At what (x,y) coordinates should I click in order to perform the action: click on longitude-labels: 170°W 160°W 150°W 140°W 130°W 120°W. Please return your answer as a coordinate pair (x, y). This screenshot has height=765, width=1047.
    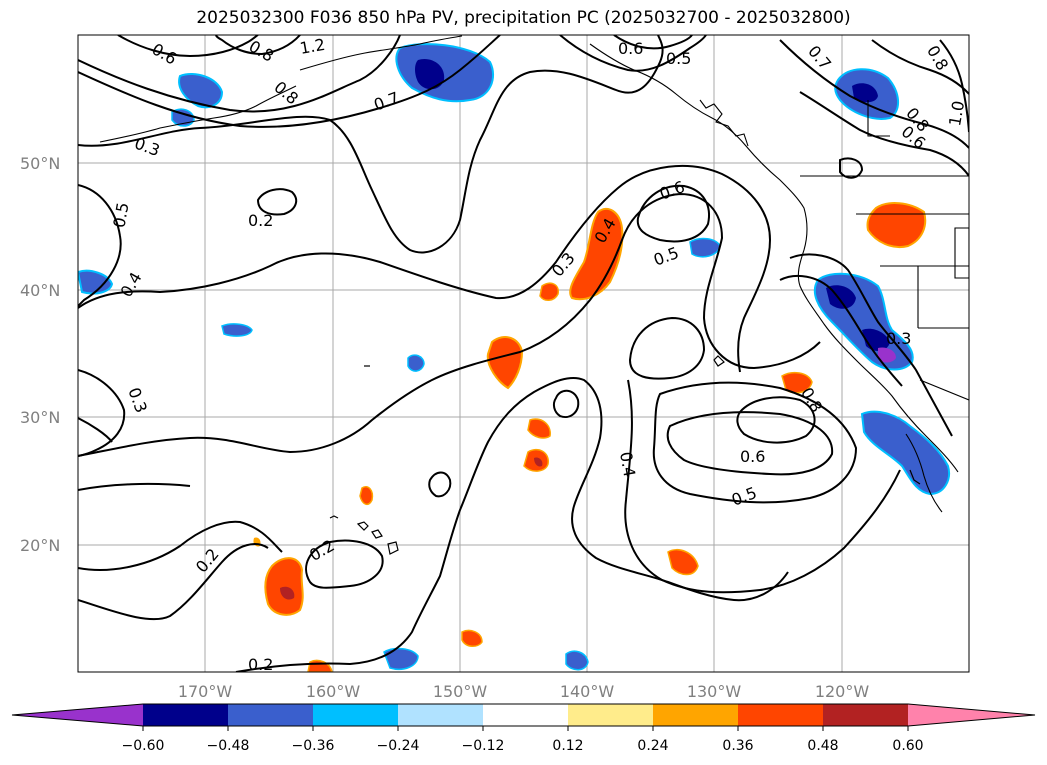
    Looking at the image, I should click on (524, 691).